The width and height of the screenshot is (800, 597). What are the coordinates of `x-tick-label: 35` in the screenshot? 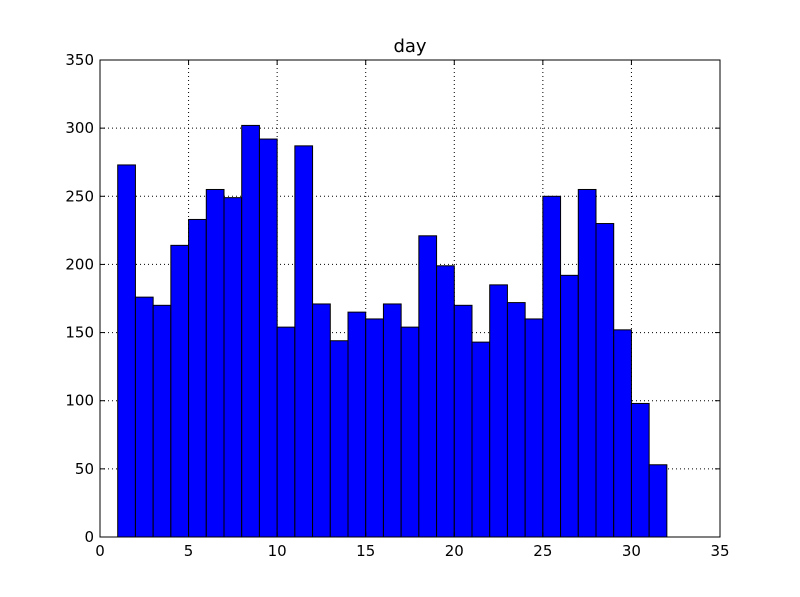 It's located at (719, 551).